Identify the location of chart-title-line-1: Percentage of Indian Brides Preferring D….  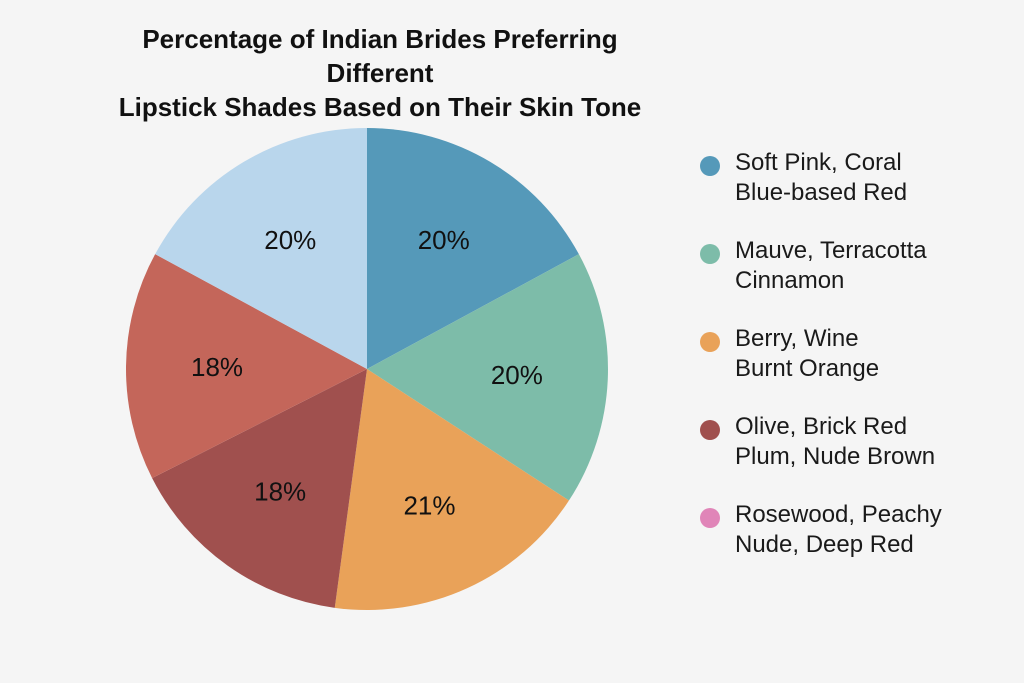
(380, 56).